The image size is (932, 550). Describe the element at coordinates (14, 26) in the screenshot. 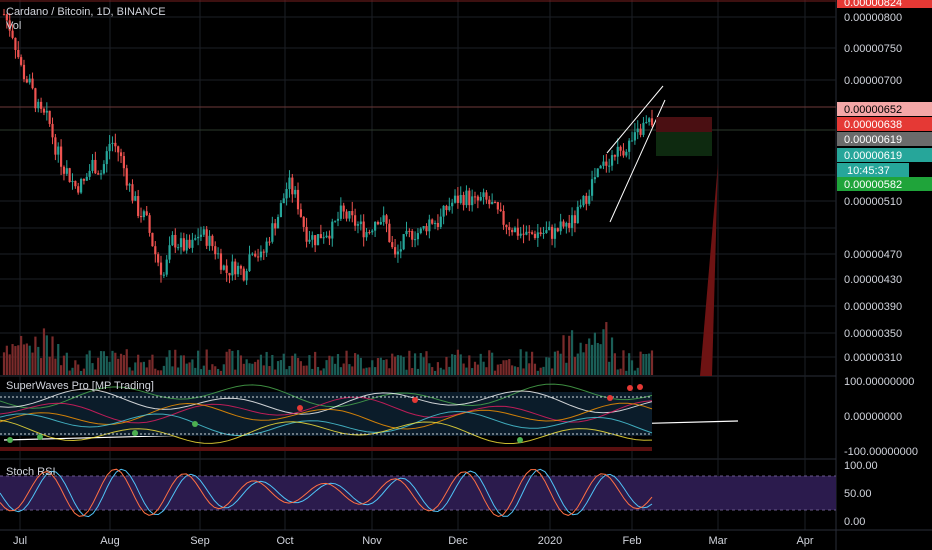

I see `volume-label: Vol` at that location.